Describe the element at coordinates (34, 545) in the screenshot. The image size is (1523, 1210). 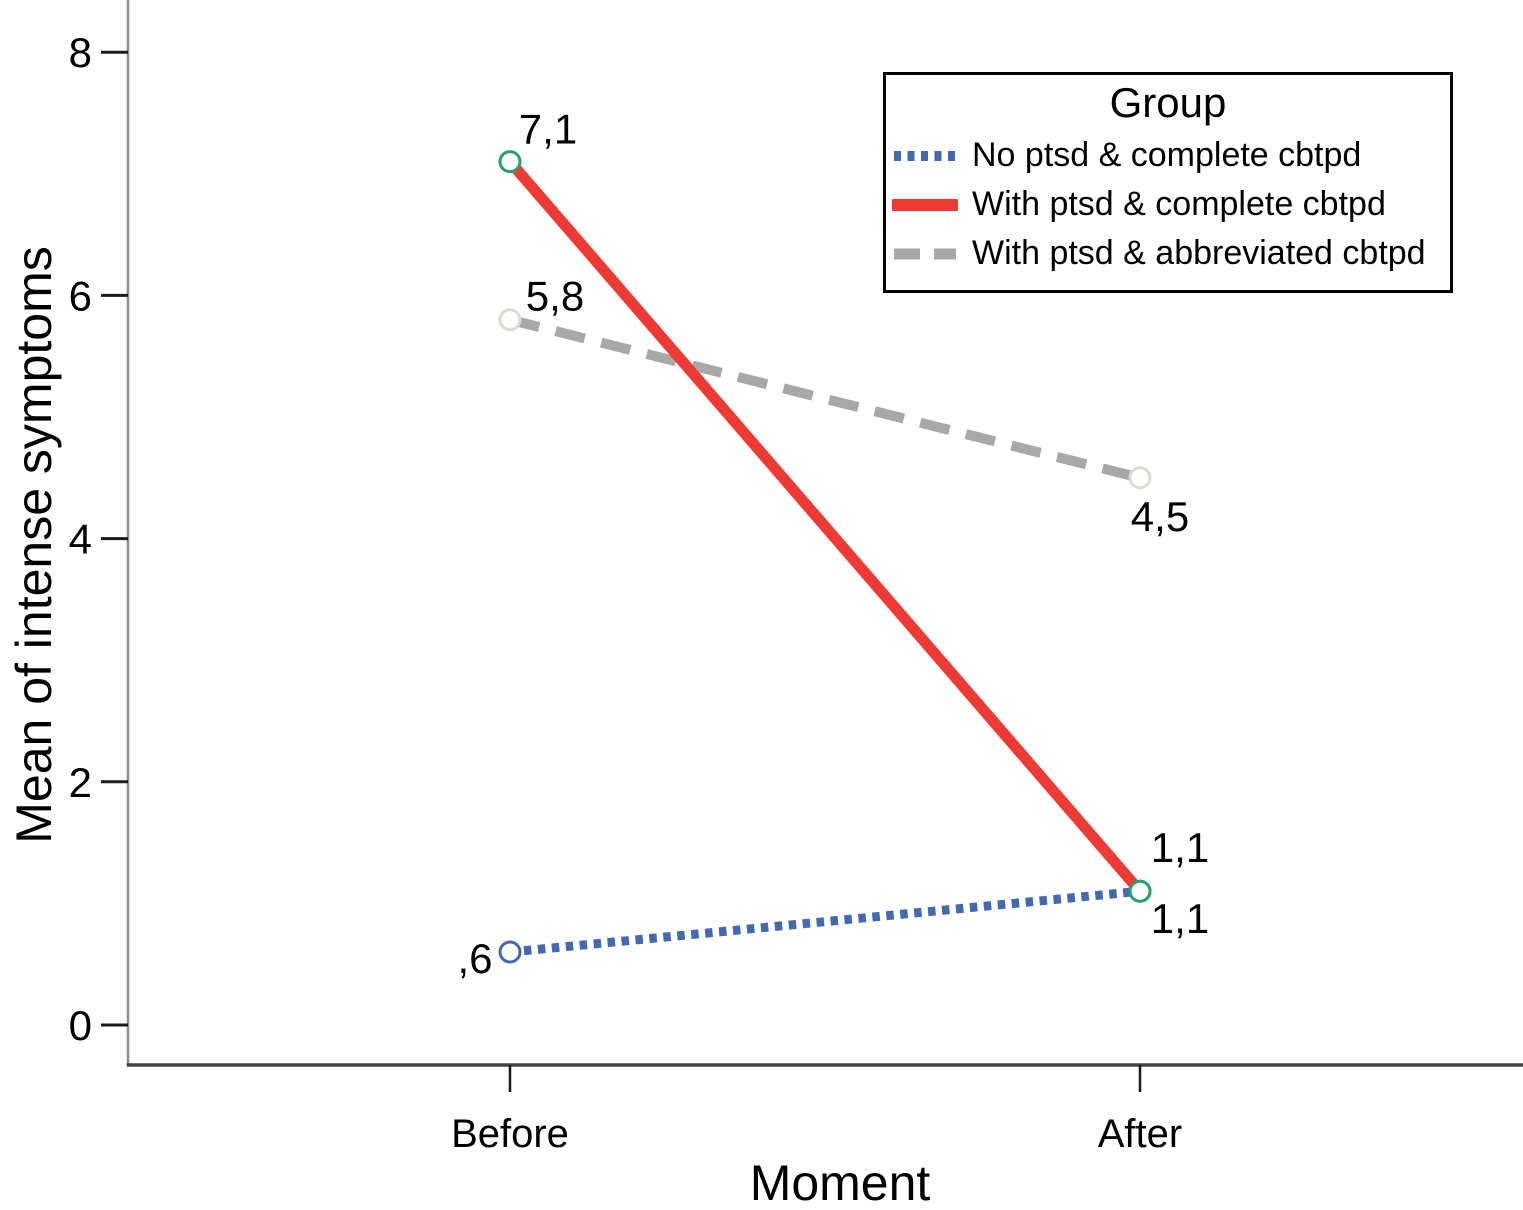
I see `y-axis-title: Mean of intense symptoms` at that location.